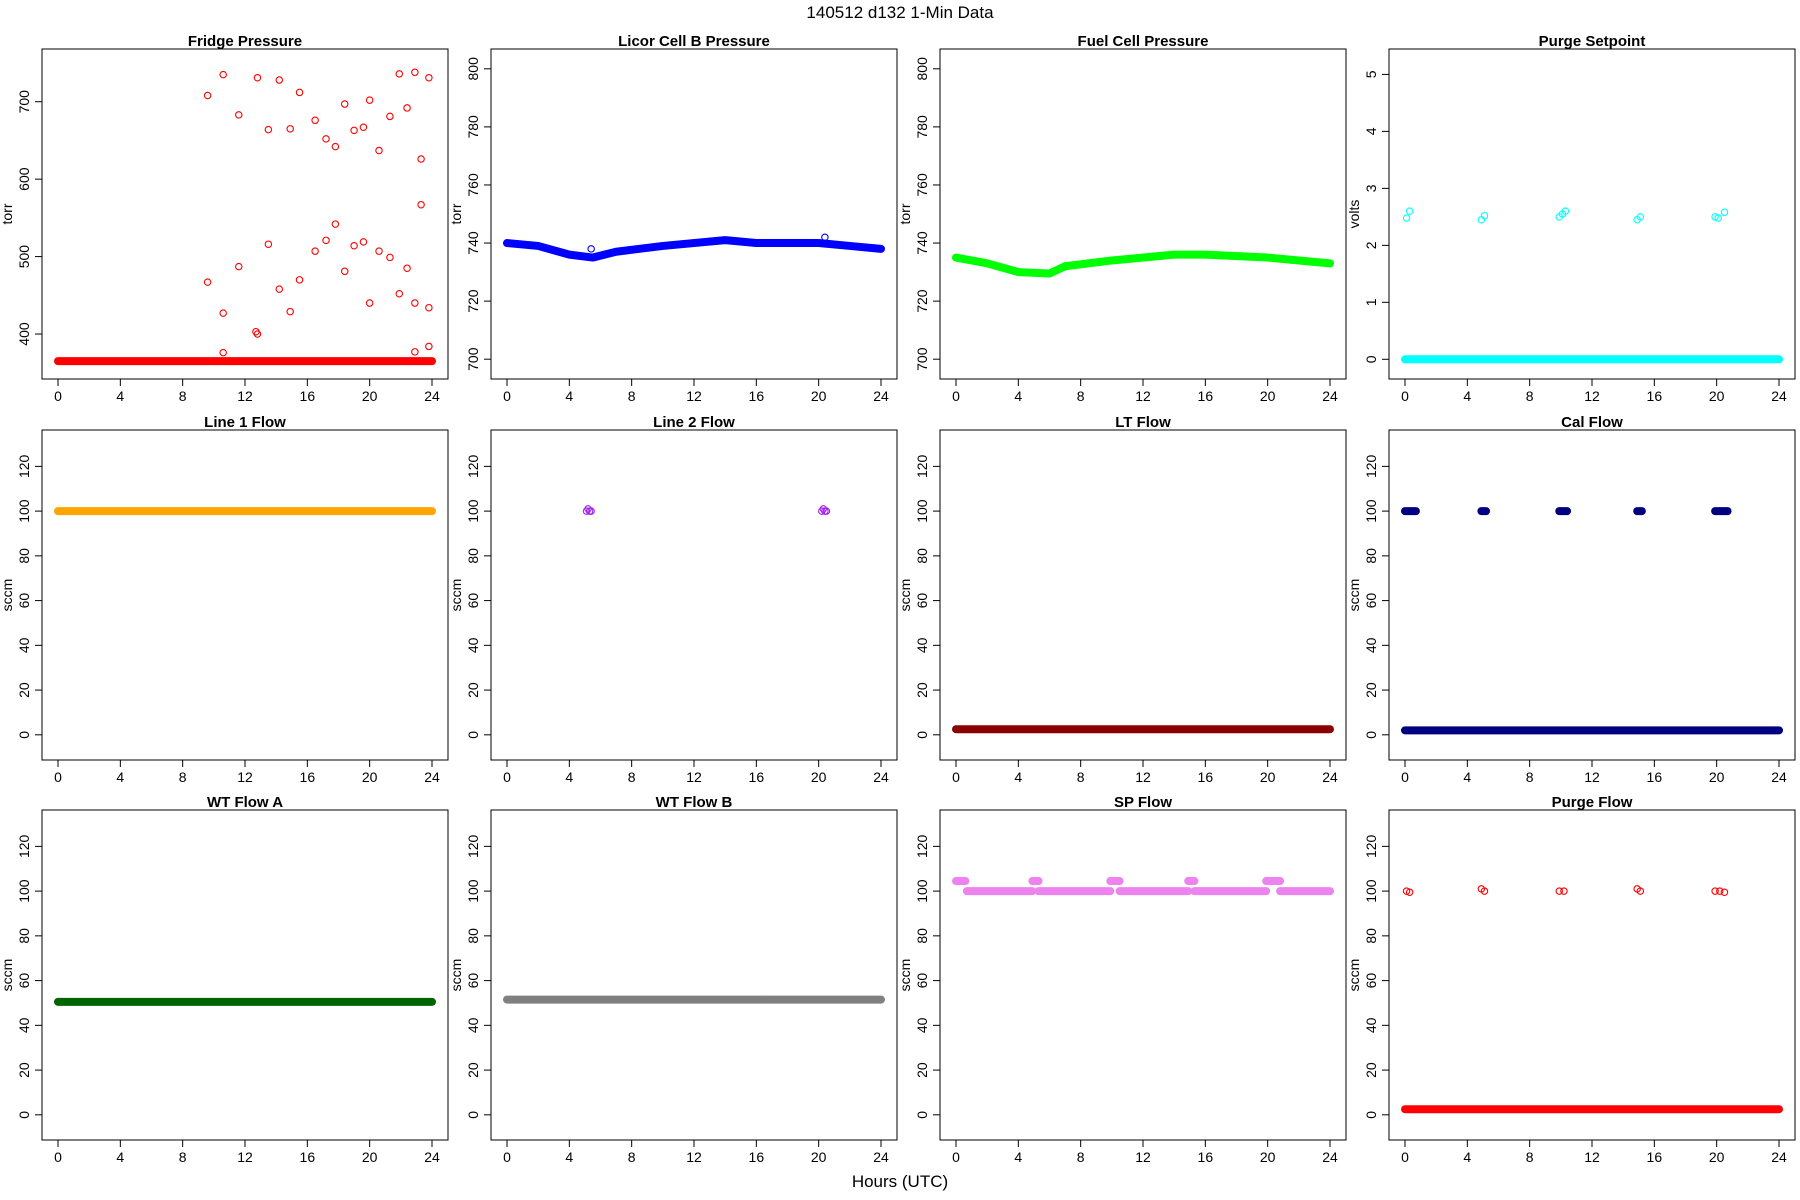 The width and height of the screenshot is (1800, 1200). I want to click on dense-point-trace, so click(694, 249).